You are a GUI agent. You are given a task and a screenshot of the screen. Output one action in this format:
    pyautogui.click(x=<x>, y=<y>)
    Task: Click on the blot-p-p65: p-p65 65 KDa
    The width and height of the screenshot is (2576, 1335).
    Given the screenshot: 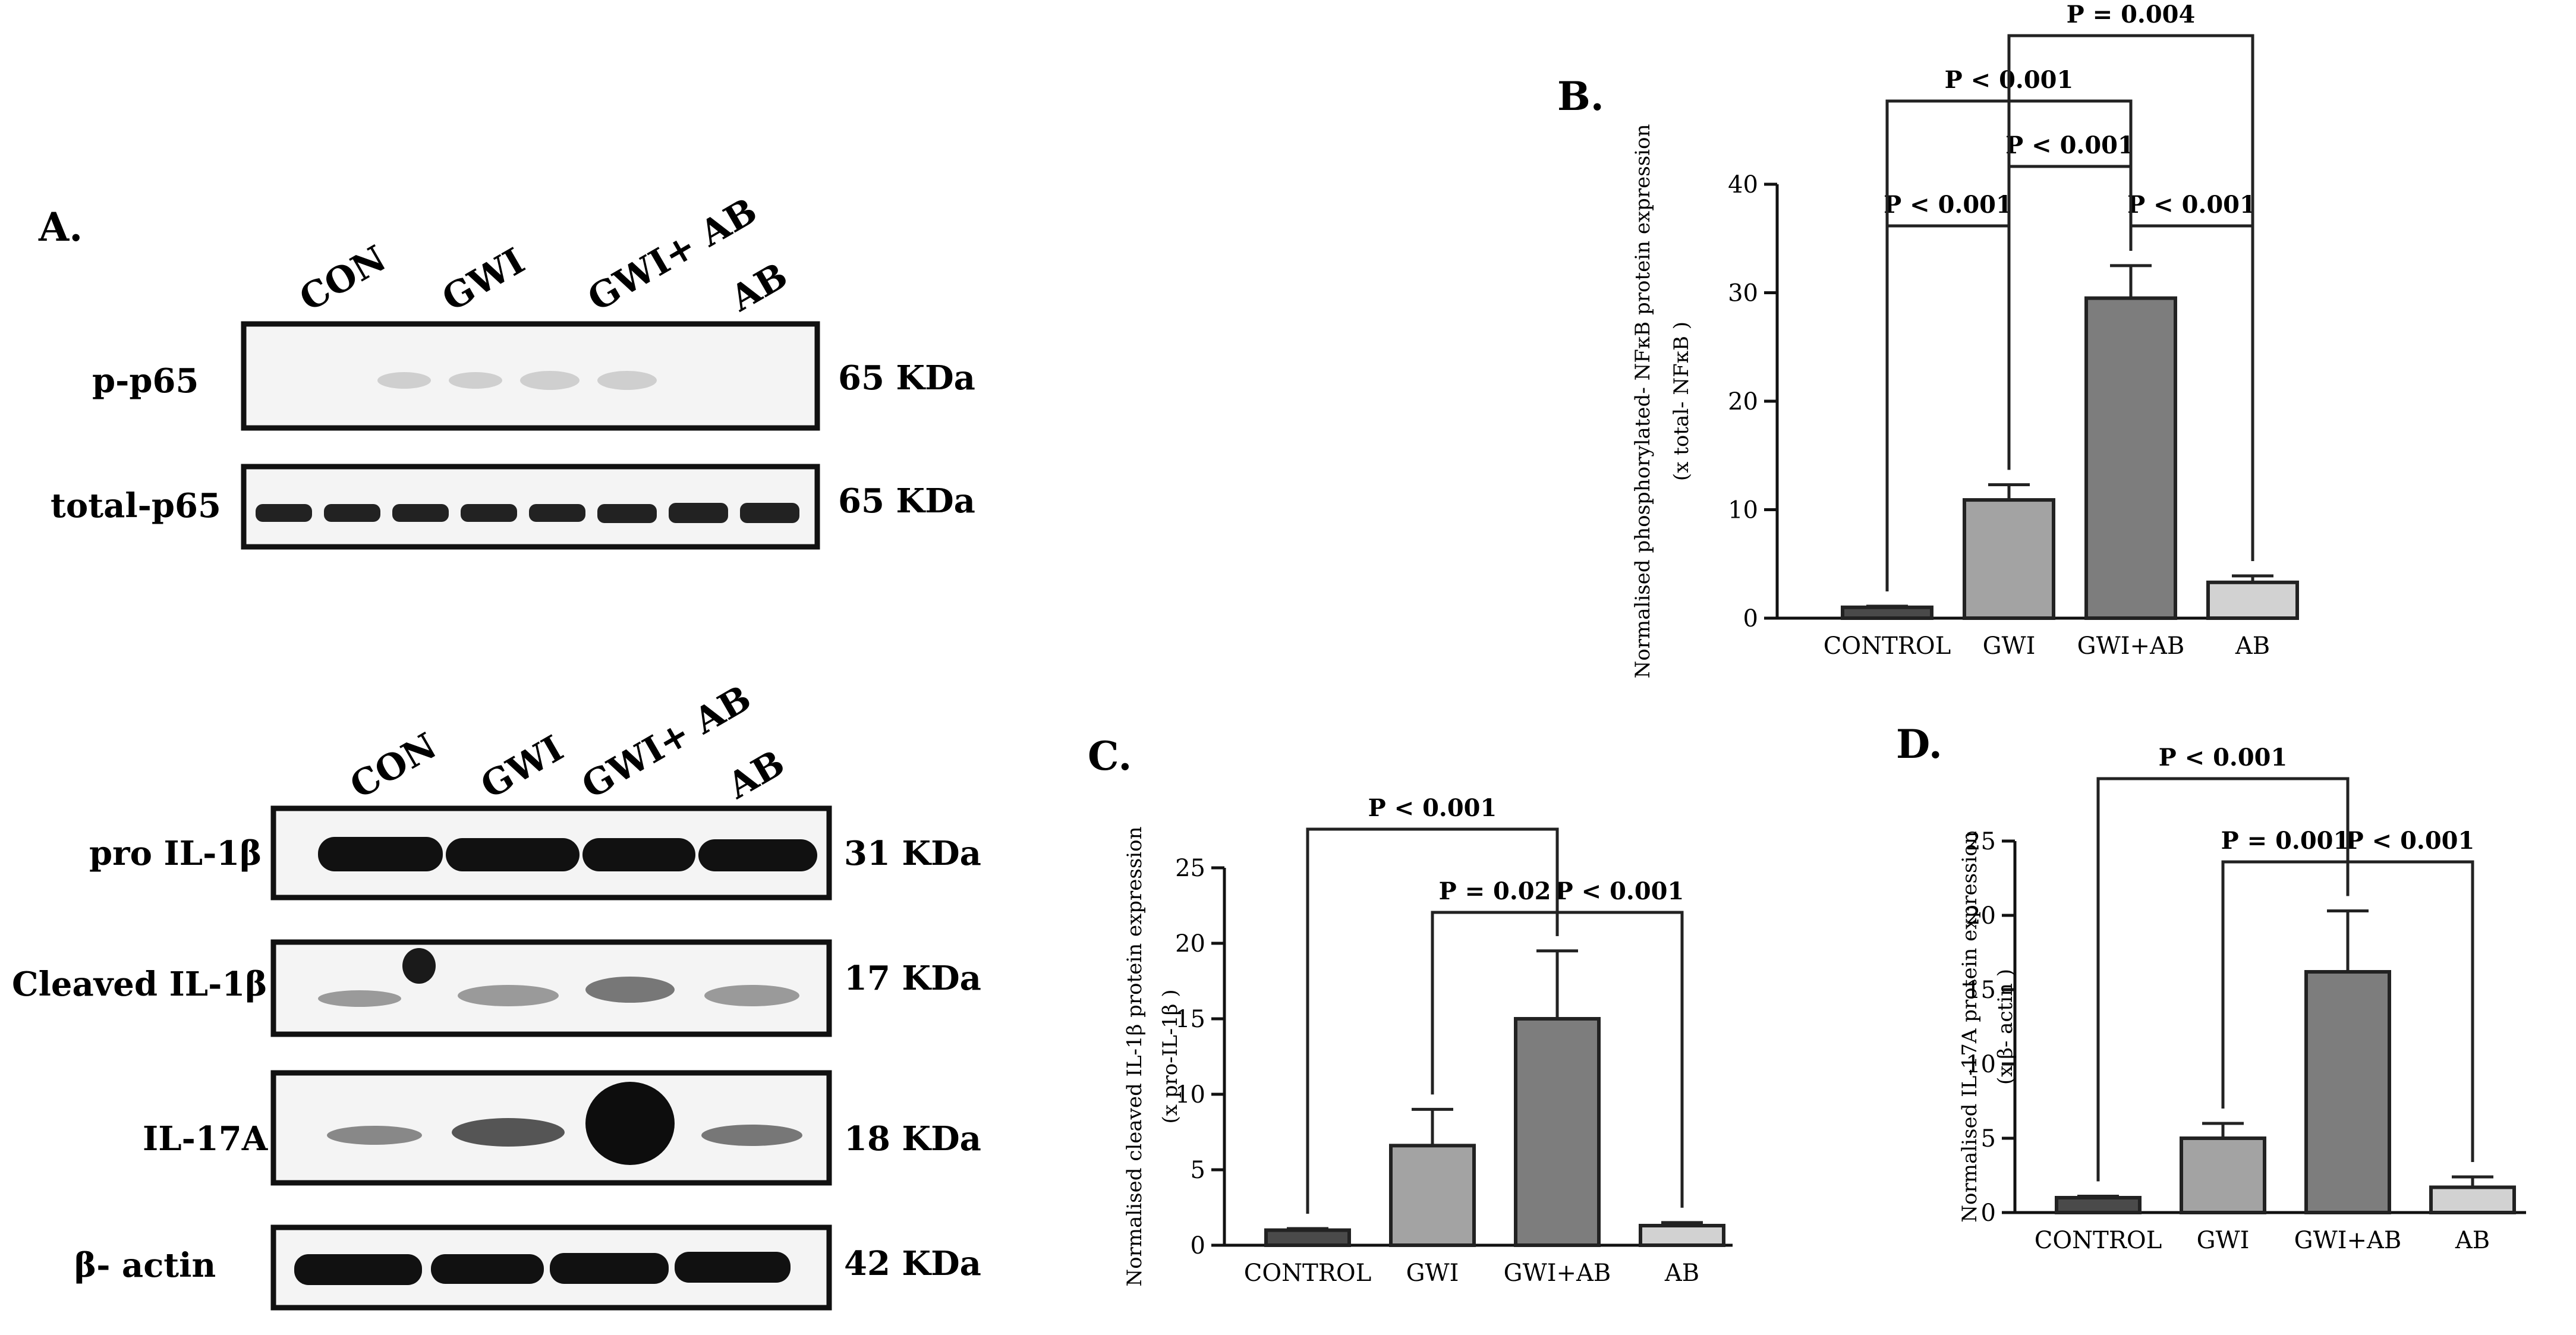 What is the action you would take?
    pyautogui.click(x=533, y=376)
    